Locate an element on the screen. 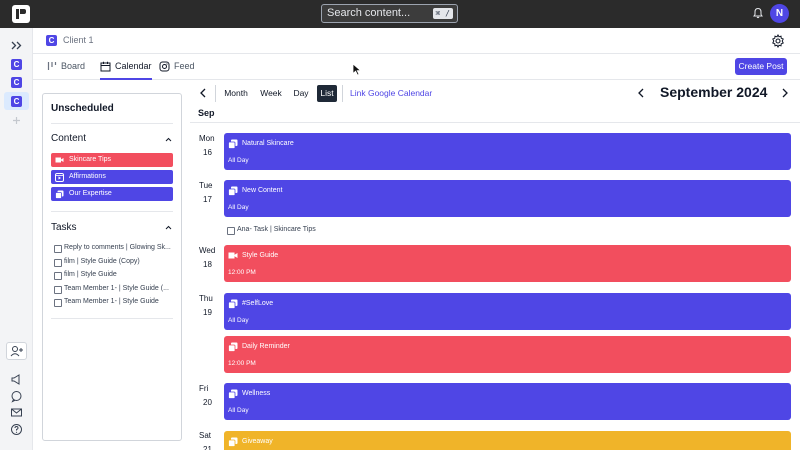  team-button is located at coordinates (16, 351).